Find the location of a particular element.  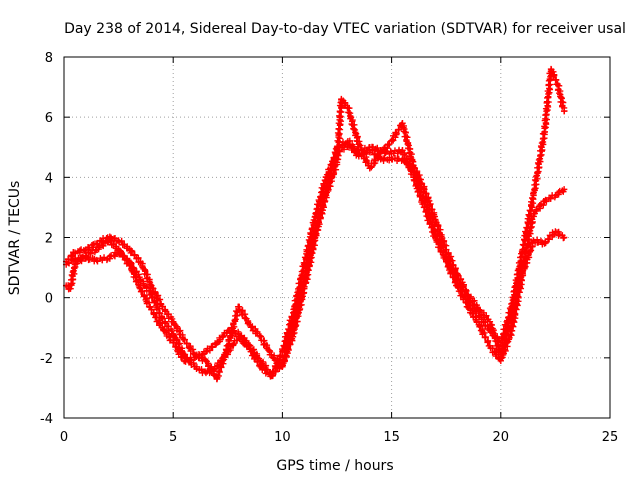

x-tick-label: 10 is located at coordinates (282, 437).